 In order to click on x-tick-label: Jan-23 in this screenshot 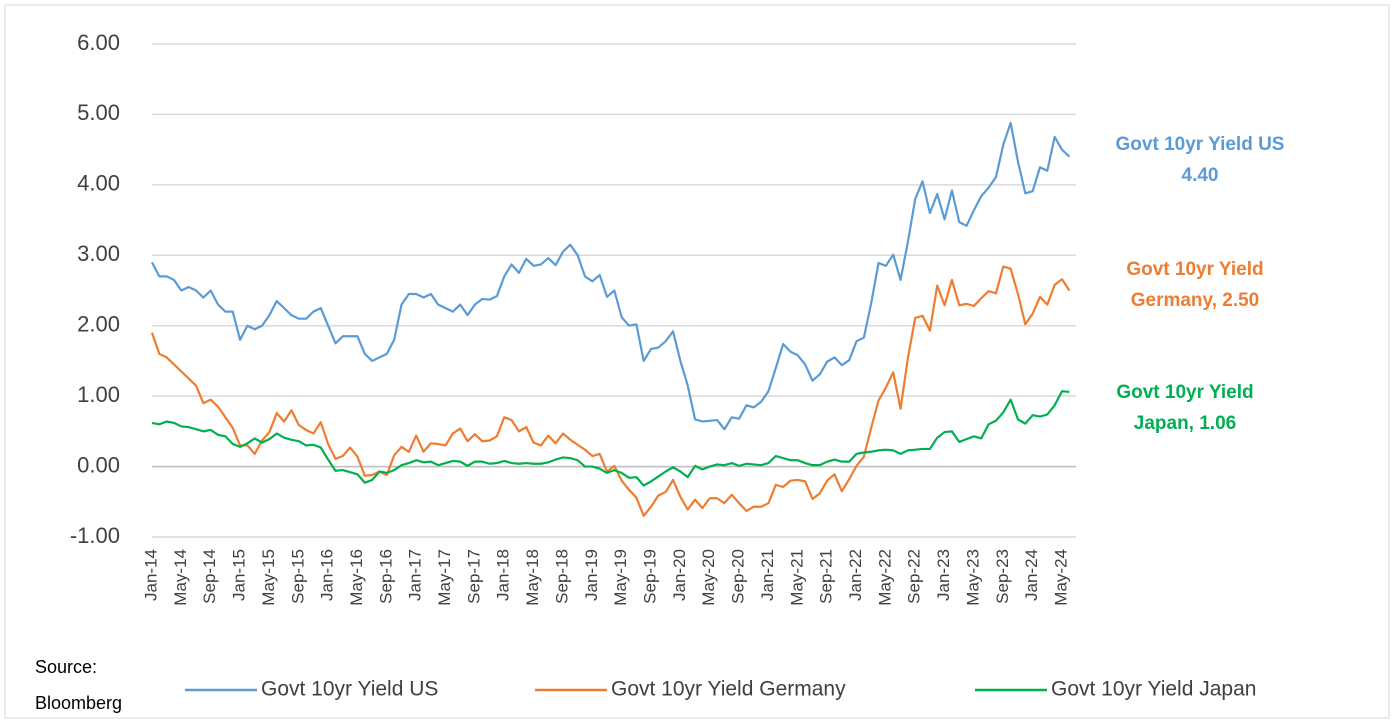, I will do `click(943, 575)`.